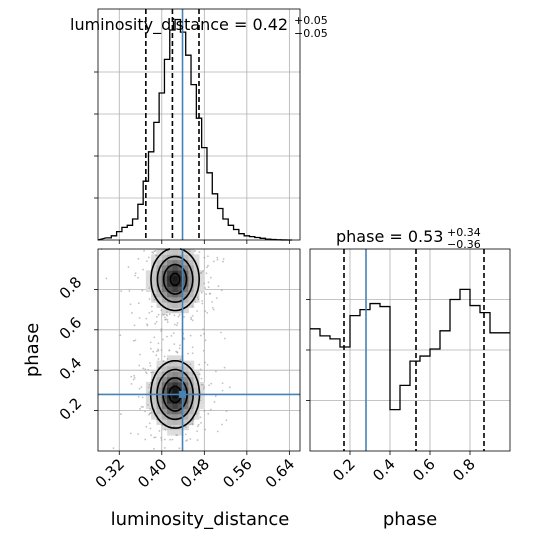 This screenshot has width=550, height=550. I want to click on y-axis-label: phase, so click(32, 350).